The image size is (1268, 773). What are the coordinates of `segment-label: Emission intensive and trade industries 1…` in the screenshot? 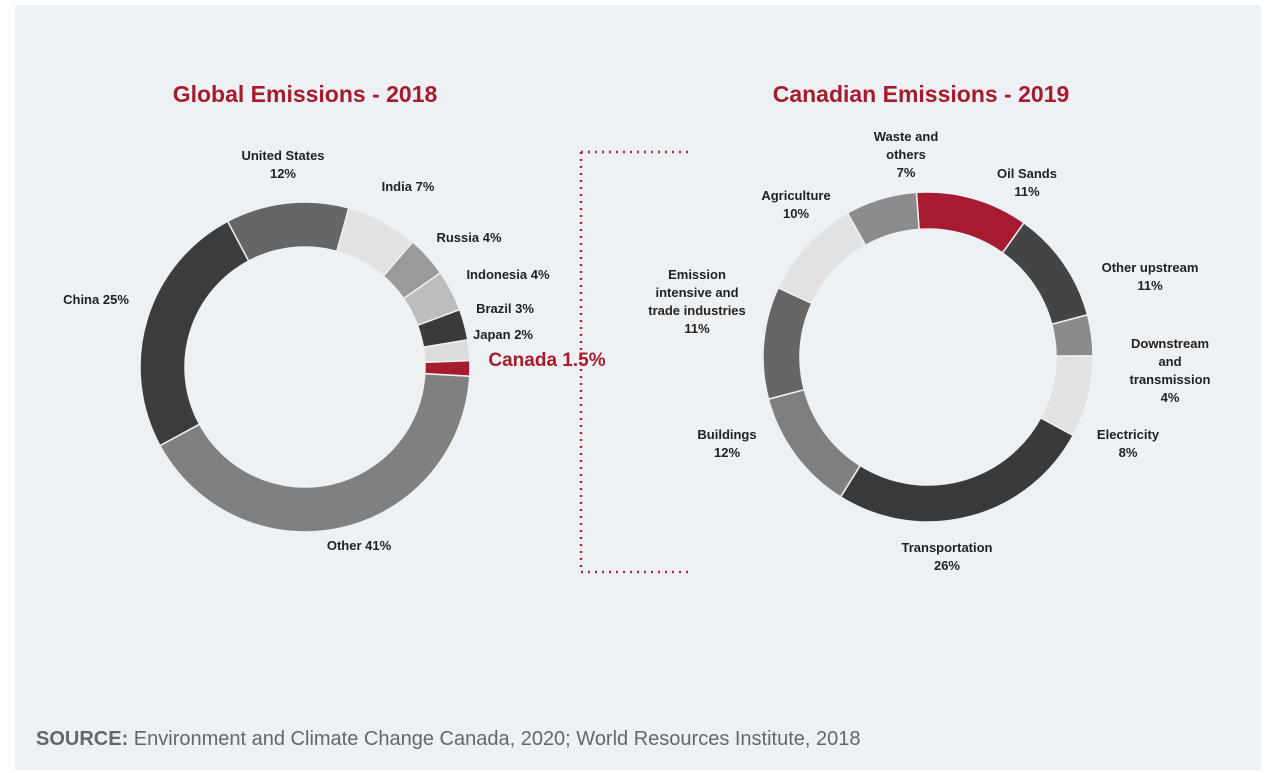 It's located at (697, 302).